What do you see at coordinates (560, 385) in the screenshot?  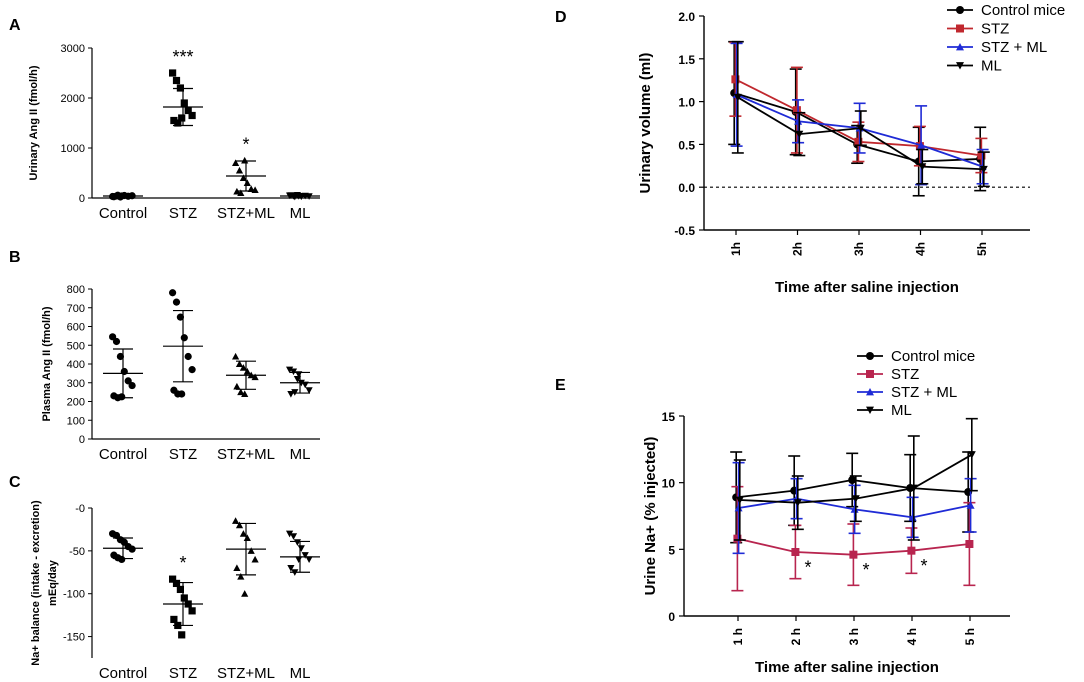 I see `panel-letter: E` at bounding box center [560, 385].